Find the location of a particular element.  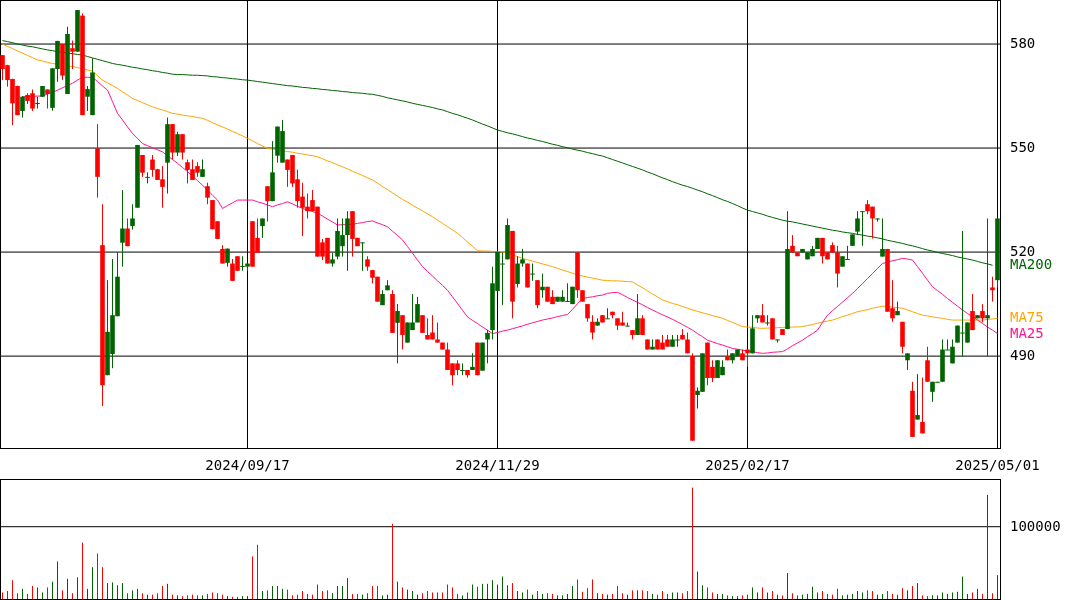

y-tick-label: 580 is located at coordinates (1023, 43).